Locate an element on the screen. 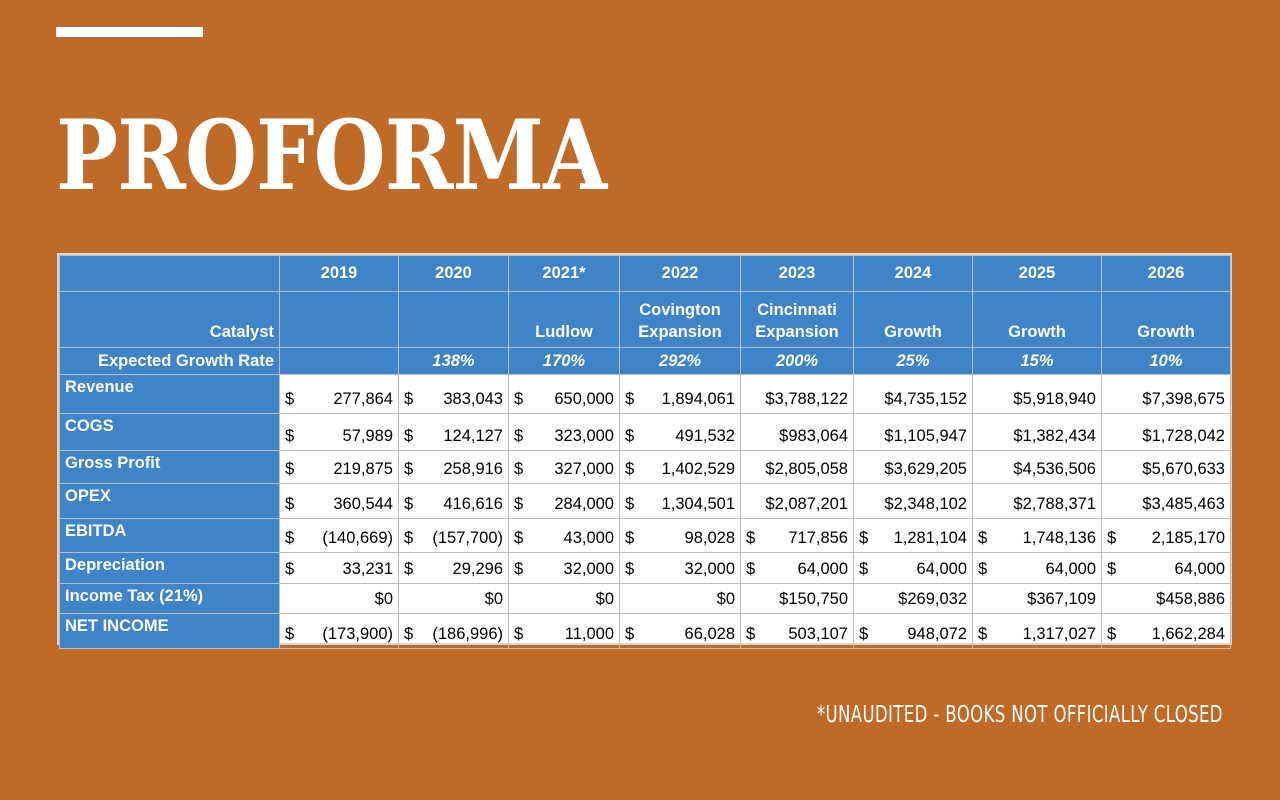 The height and width of the screenshot is (800, 1280). value-cell: $367,109 is located at coordinates (1037, 598).